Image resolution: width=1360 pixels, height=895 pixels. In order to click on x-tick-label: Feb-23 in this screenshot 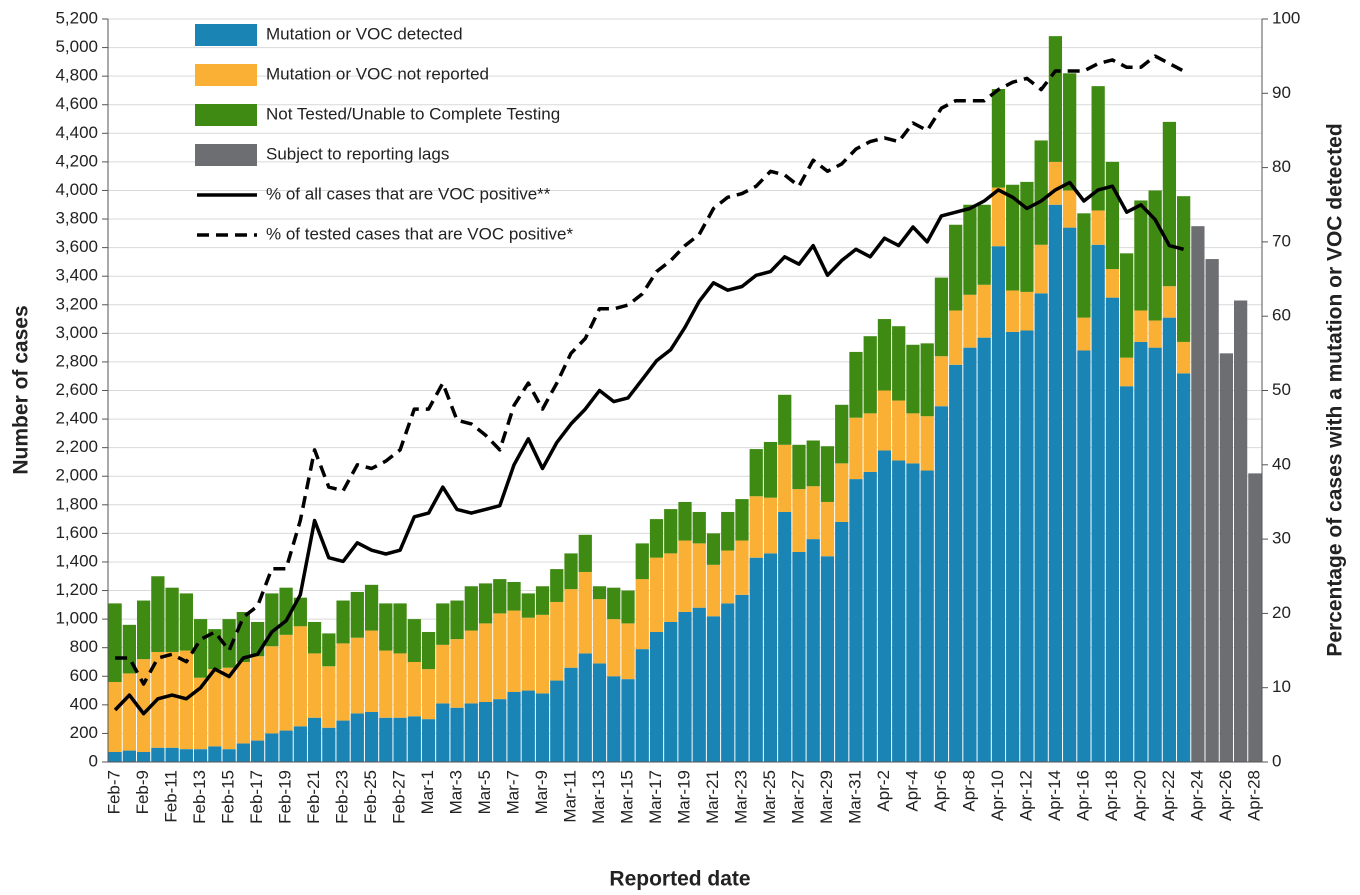, I will do `click(342, 797)`.